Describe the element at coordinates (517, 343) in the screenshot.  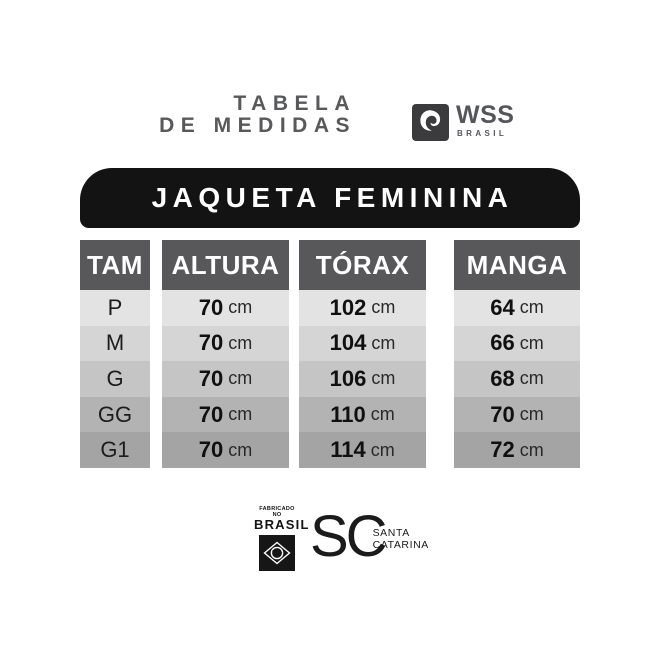
I see `manga-cell-m: 66 cm` at that location.